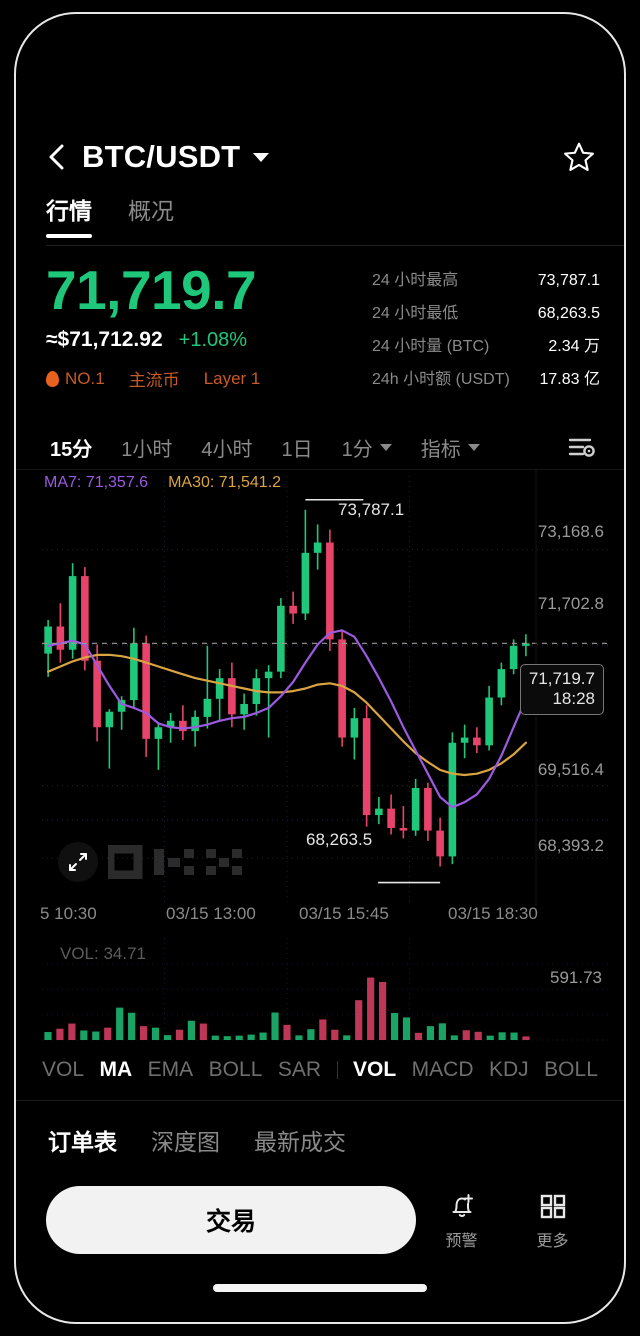 This screenshot has height=1336, width=640. I want to click on current-price-value: 71,719.7, so click(561, 678).